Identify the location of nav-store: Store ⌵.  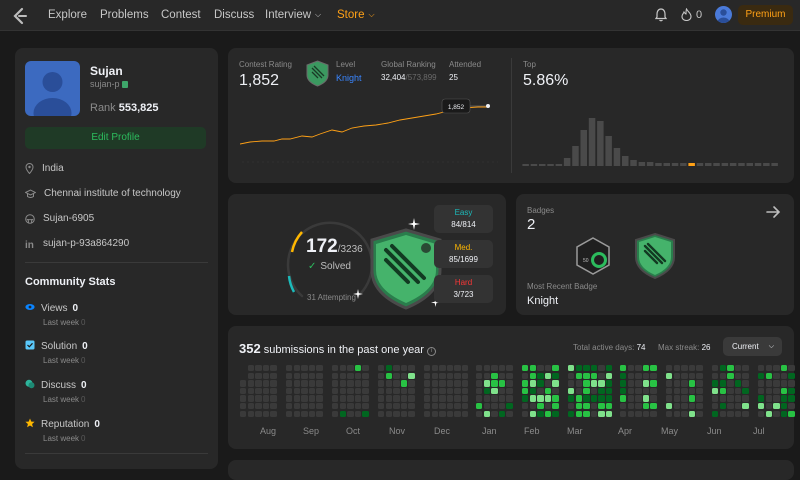
(356, 15).